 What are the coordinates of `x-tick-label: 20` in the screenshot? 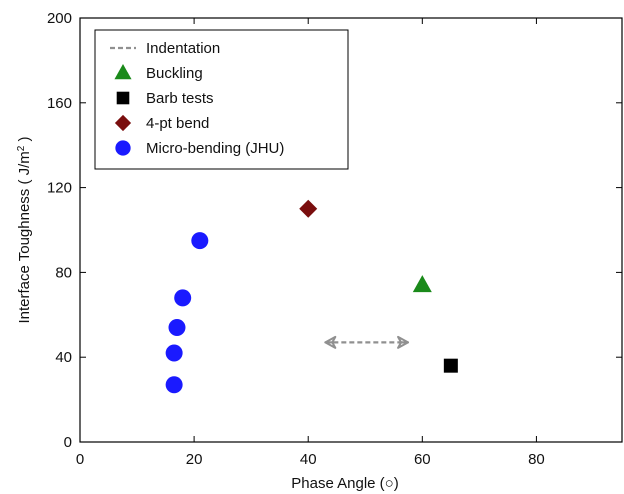 It's located at (194, 459).